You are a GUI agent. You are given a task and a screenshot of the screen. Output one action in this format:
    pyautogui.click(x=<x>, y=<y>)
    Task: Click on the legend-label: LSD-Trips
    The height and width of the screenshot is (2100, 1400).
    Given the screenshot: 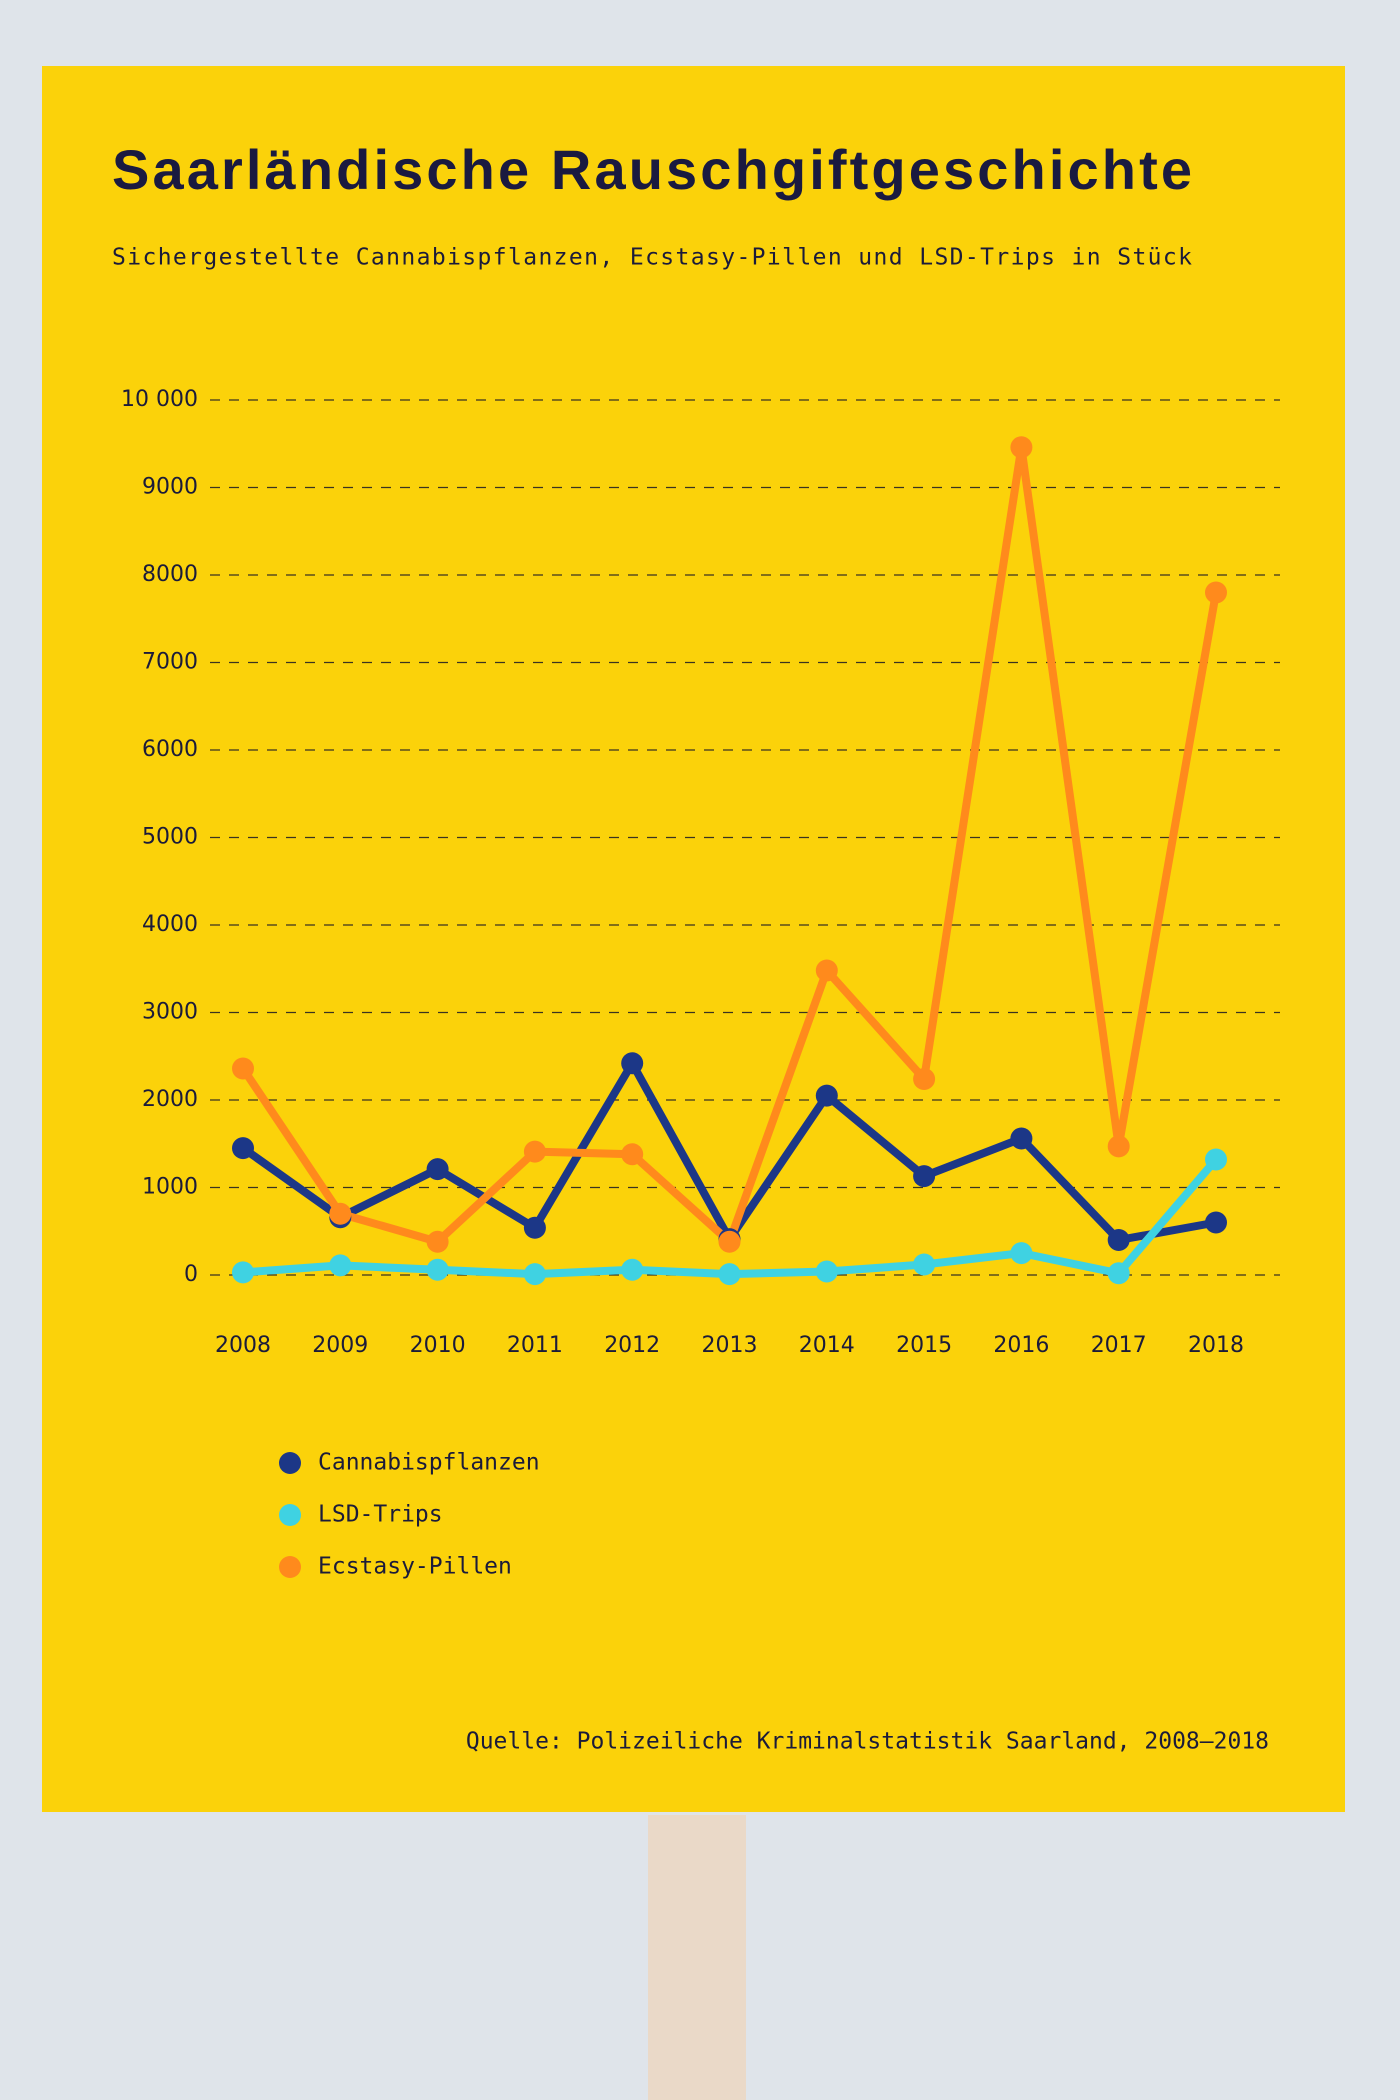 What is the action you would take?
    pyautogui.click(x=380, y=1515)
    